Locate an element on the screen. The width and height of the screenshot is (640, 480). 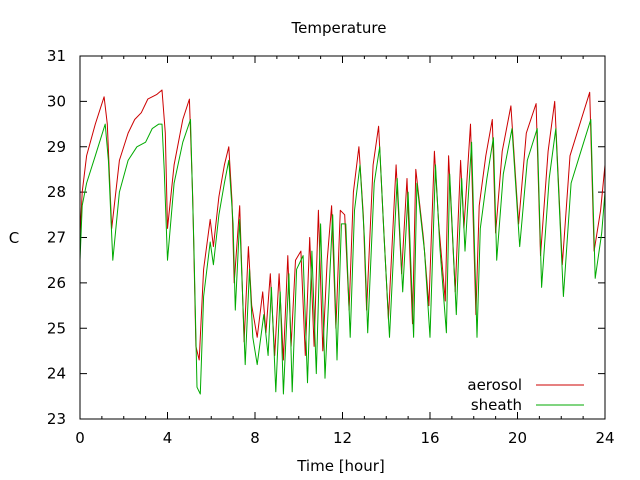
y-tick-label: 30 is located at coordinates (56, 101).